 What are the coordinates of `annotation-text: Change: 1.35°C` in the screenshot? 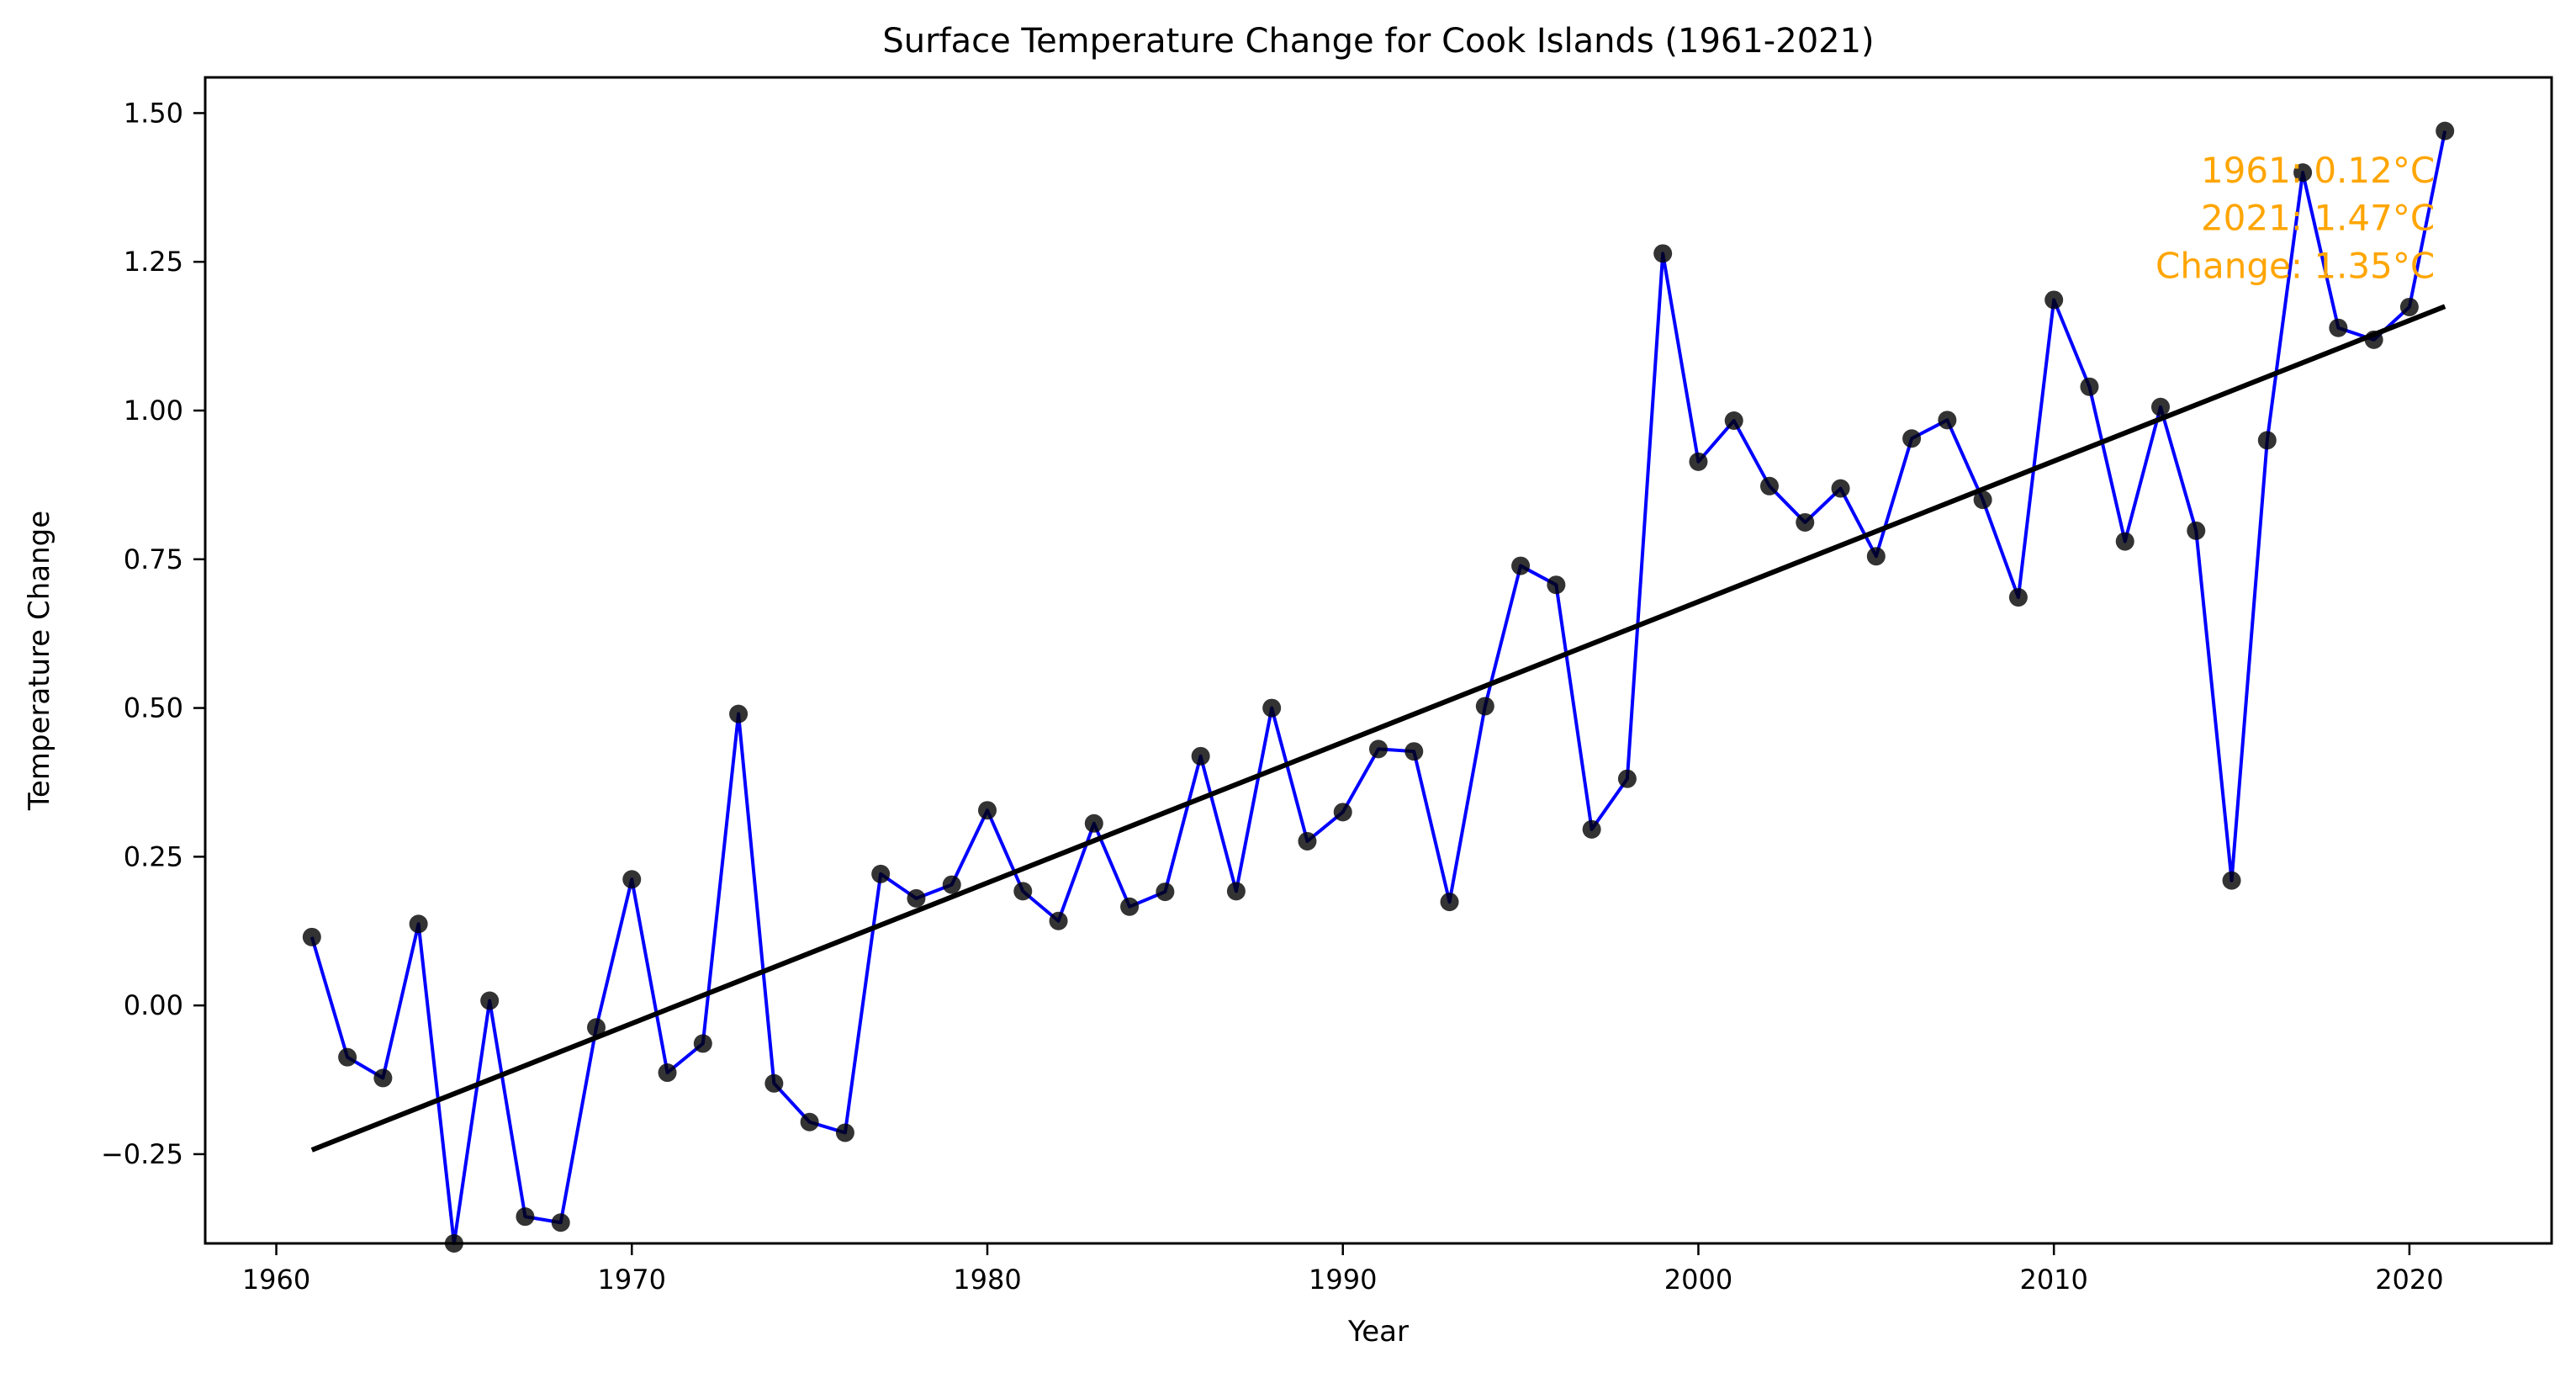 It's located at (2295, 265).